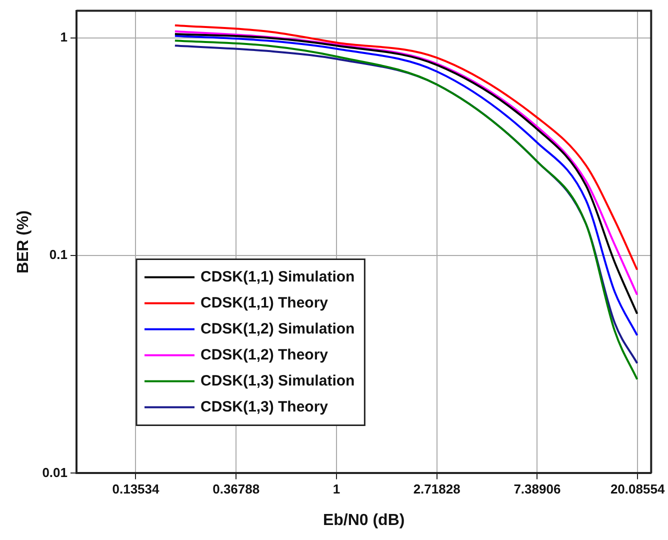  Describe the element at coordinates (277, 381) in the screenshot. I see `legend-label: CDSK(1,3) Simulation` at that location.